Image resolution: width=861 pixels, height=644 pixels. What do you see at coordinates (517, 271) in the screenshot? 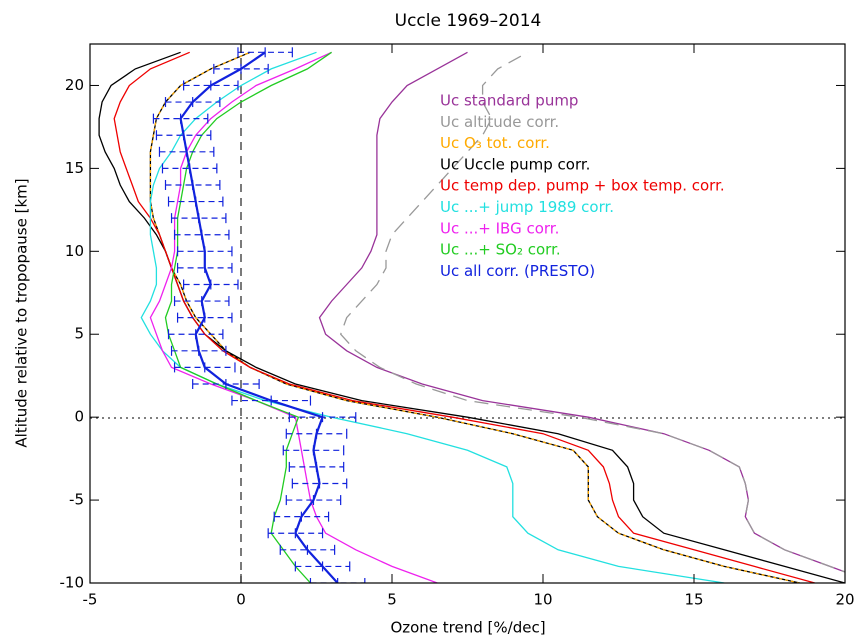
I see `legend-entry: Uc all corr. (PRESTO)` at bounding box center [517, 271].